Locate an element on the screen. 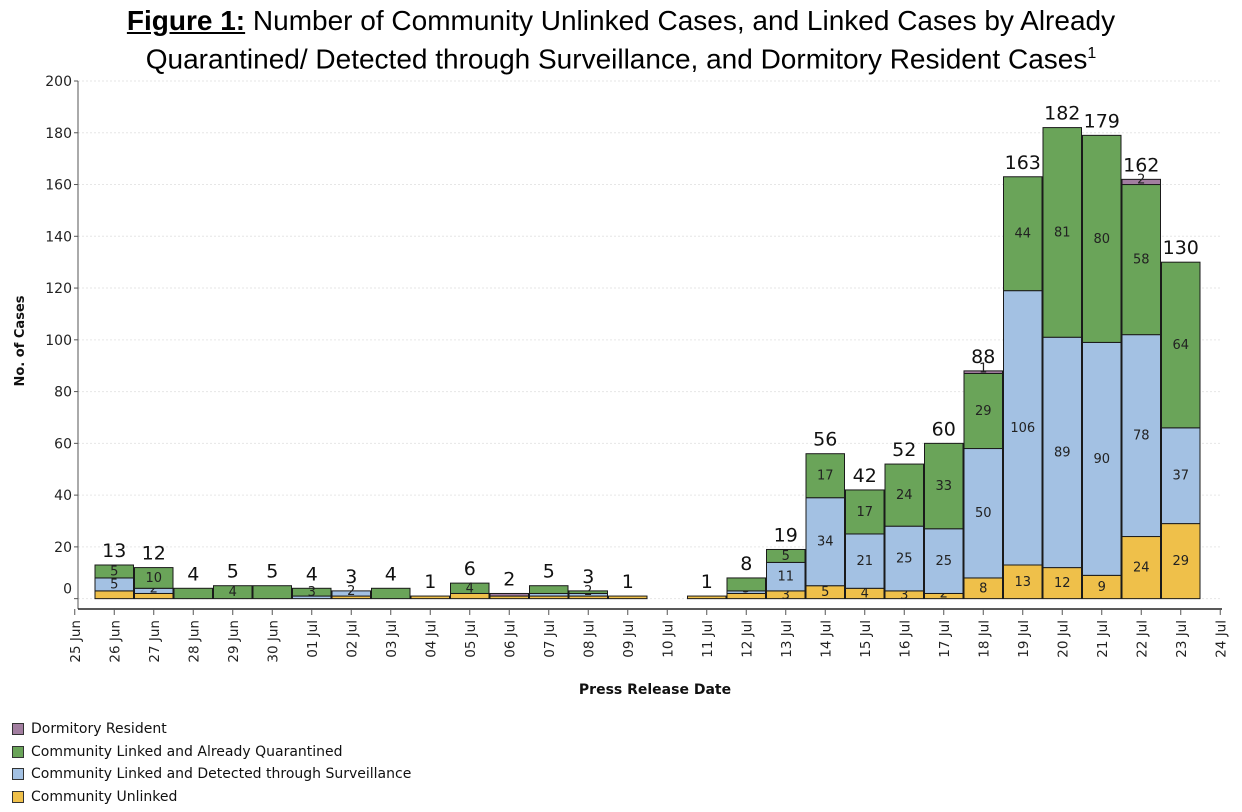  total-label: 3 is located at coordinates (351, 577).